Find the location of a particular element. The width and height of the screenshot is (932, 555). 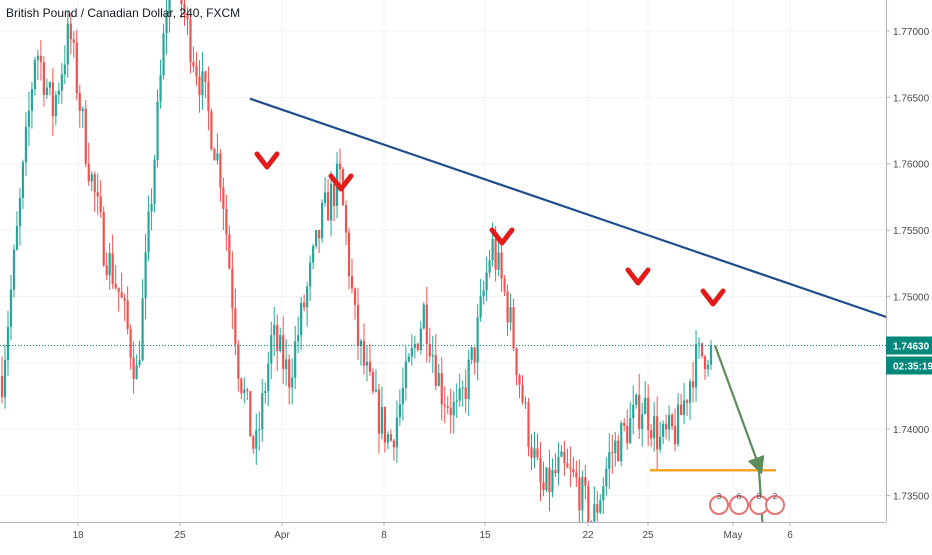

event-badge: 2 is located at coordinates (775, 503).